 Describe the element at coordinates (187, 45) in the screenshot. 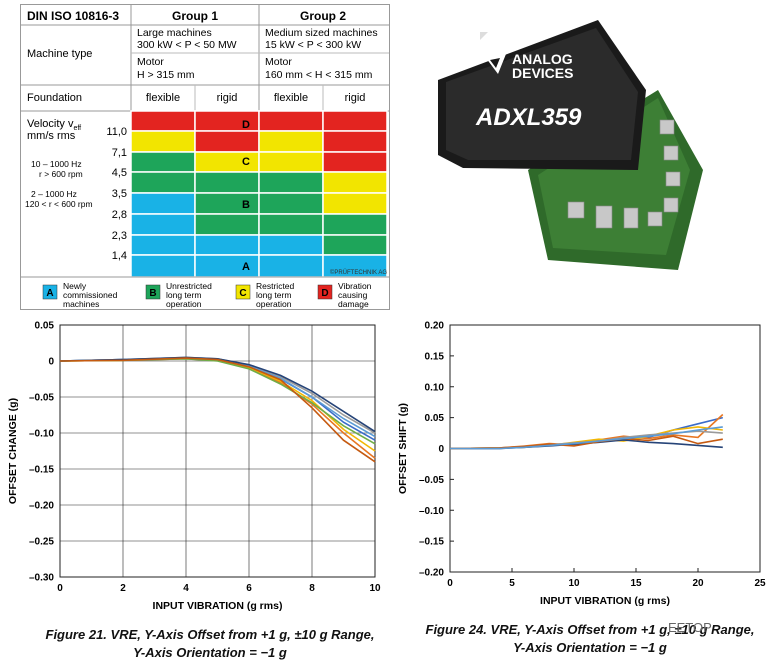

I see `g1-power: 300 kW < P < 50 MW` at that location.